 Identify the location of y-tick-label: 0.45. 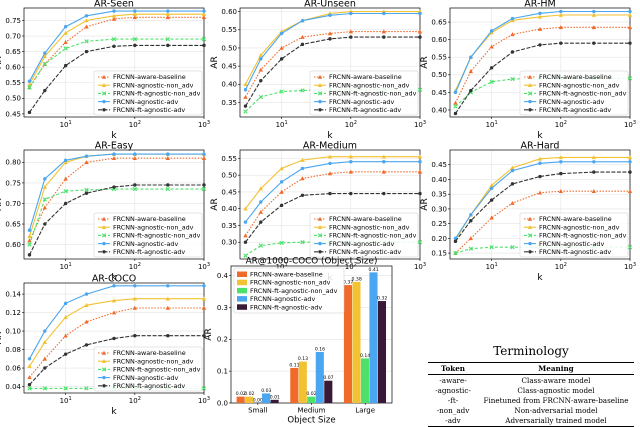
(229, 67).